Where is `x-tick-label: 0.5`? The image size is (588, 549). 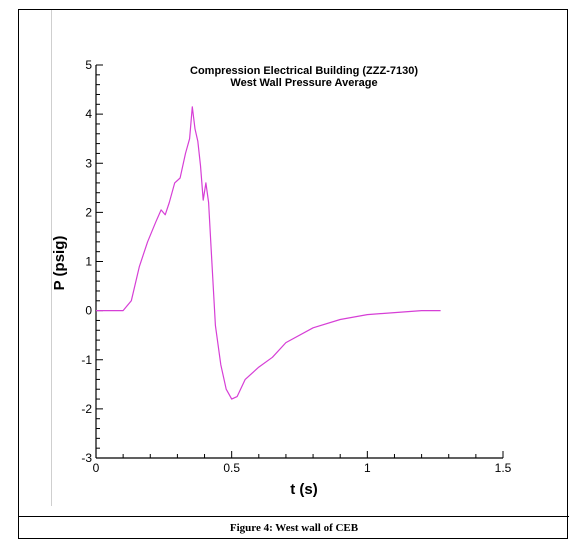
x-tick-label: 0.5 is located at coordinates (231, 468).